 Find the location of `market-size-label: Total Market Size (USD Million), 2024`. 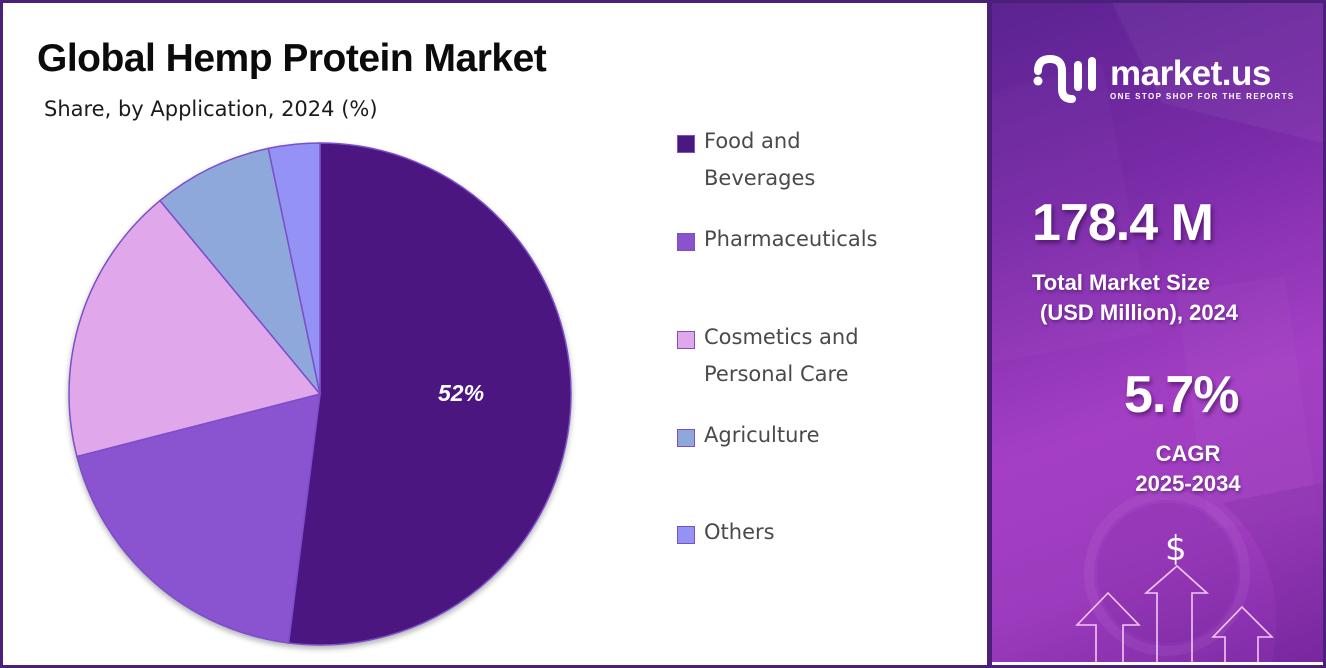

market-size-label: Total Market Size (USD Million), 2024 is located at coordinates (1177, 298).